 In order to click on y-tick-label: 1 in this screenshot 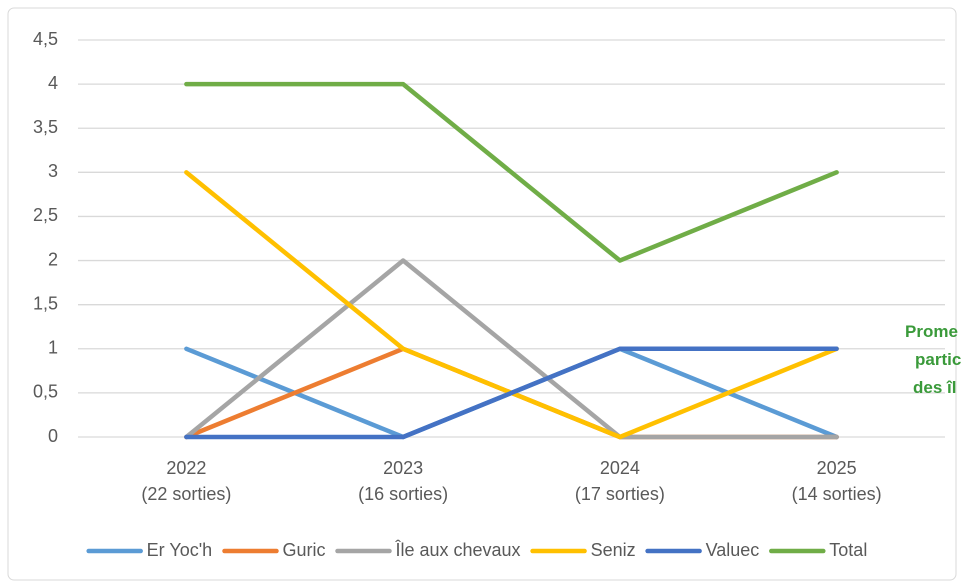, I will do `click(53, 348)`.